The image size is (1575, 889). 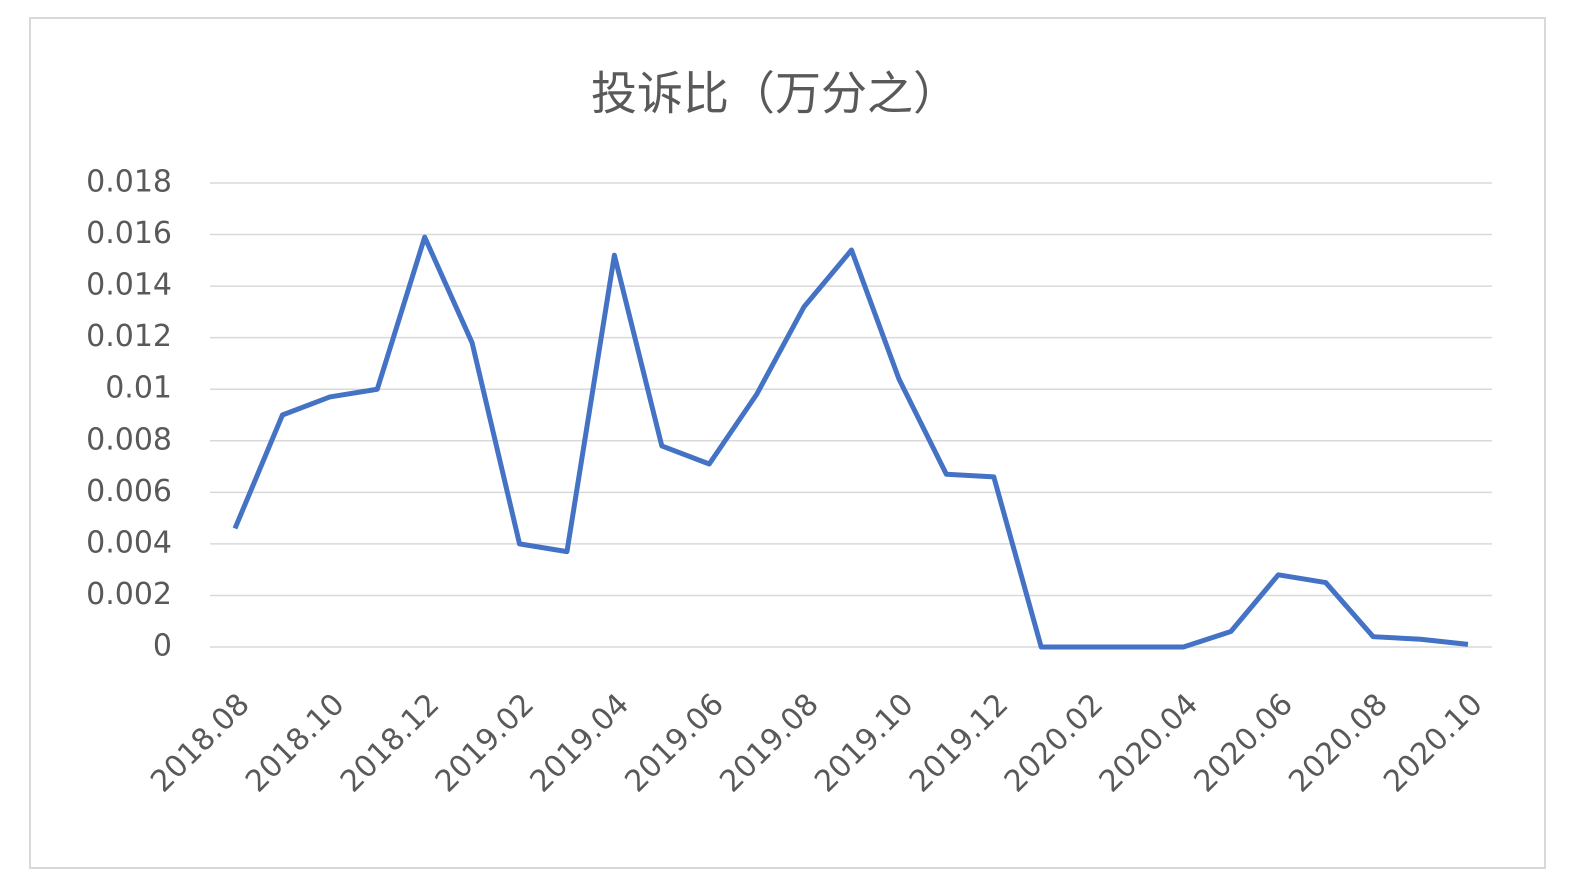 What do you see at coordinates (129, 233) in the screenshot?
I see `y-tick-label: 0.016` at bounding box center [129, 233].